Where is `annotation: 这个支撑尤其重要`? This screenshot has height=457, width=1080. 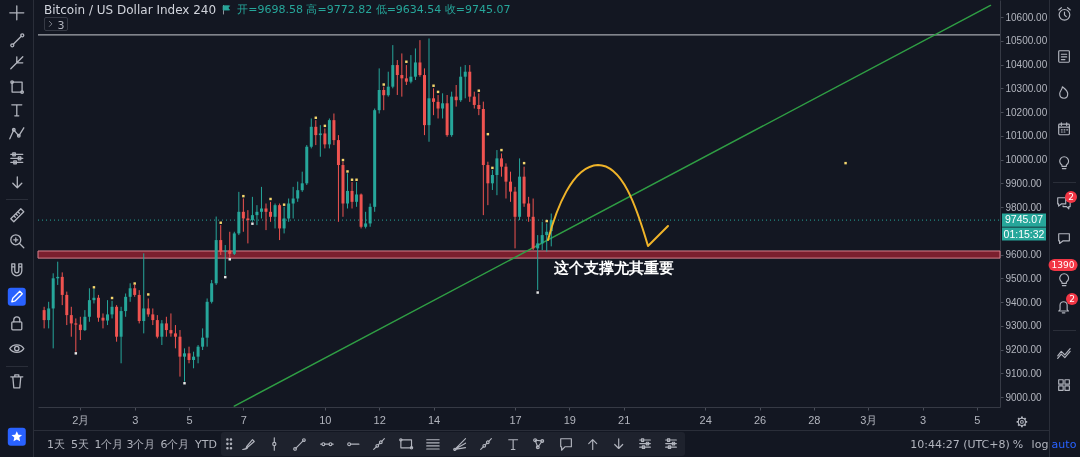
annotation: 这个支撑尤其重要 is located at coordinates (614, 267).